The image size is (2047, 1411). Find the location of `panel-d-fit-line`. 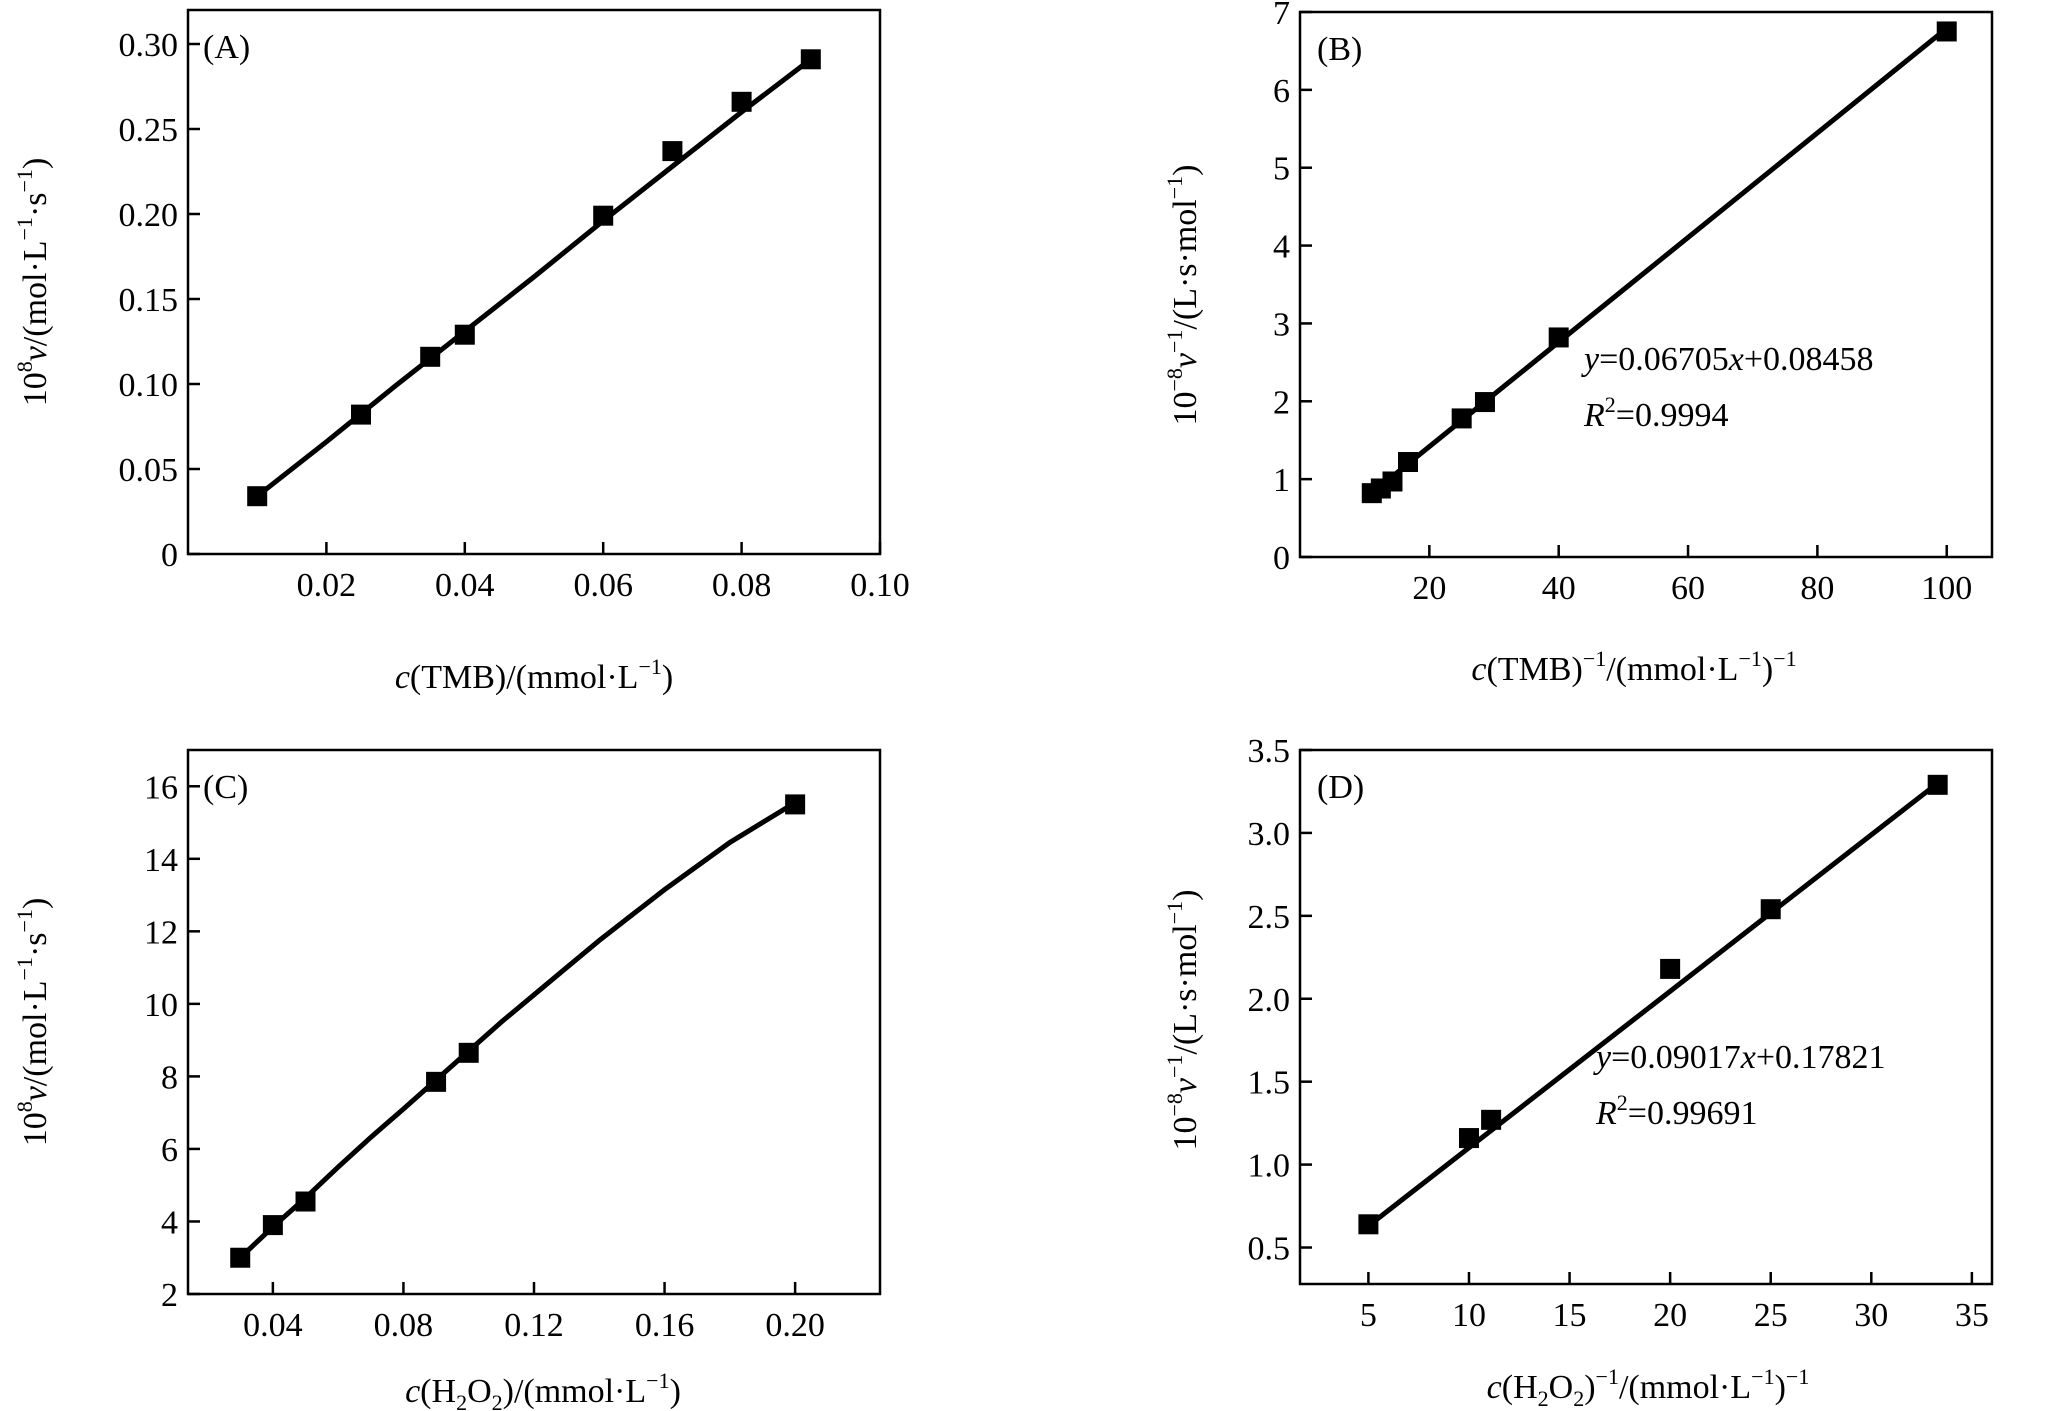

panel-d-fit-line is located at coordinates (1653, 1004).